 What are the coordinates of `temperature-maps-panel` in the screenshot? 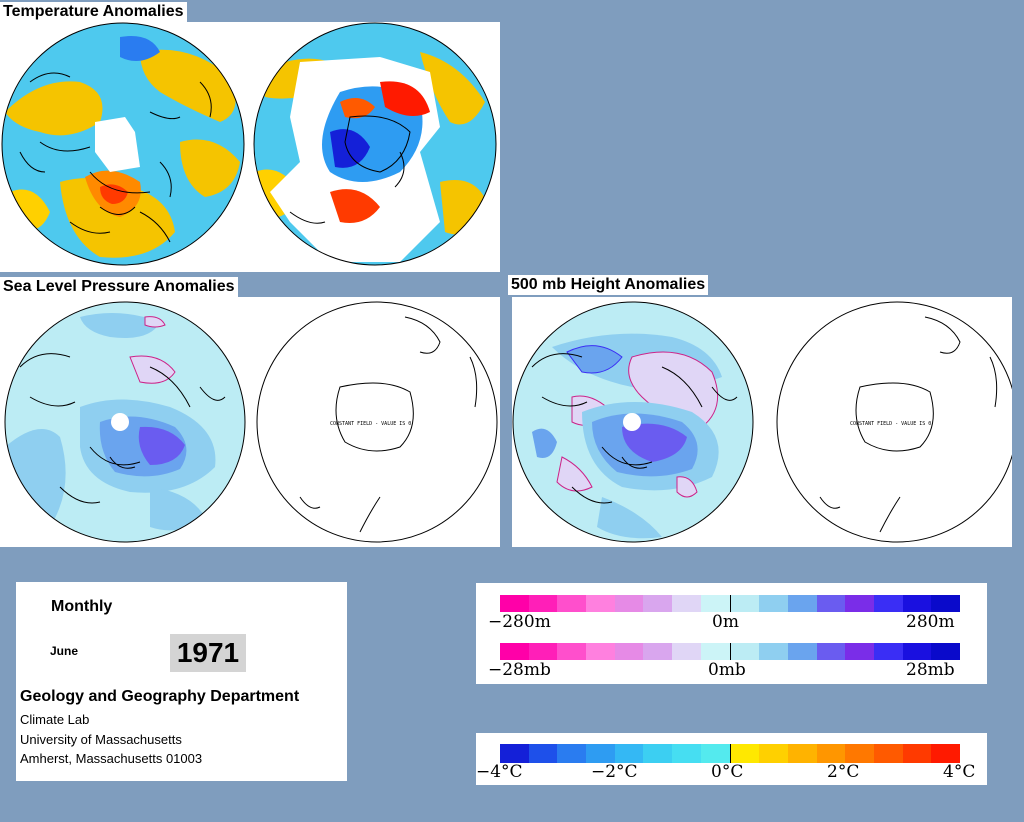 It's located at (250, 147).